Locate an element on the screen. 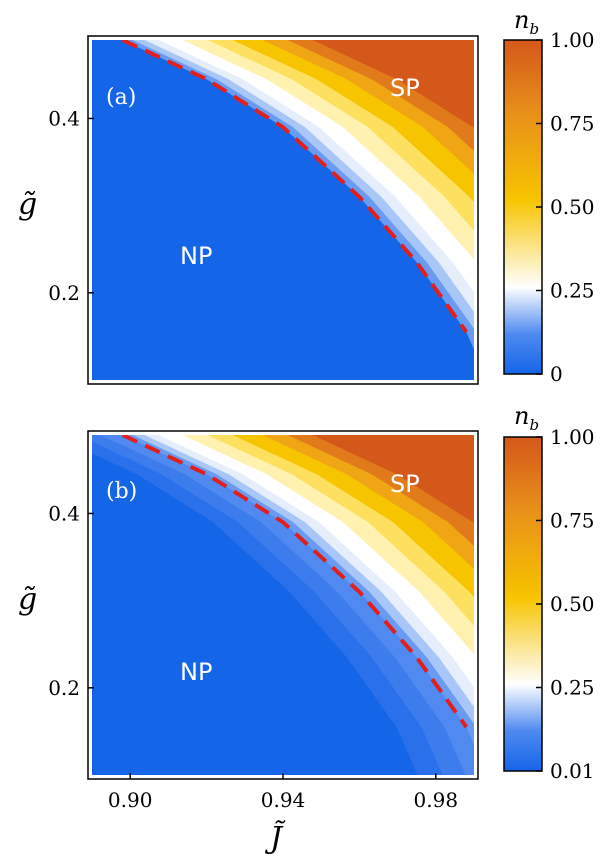 The image size is (605, 859). cb-tick-label-4: 0.01 is located at coordinates (572, 771).